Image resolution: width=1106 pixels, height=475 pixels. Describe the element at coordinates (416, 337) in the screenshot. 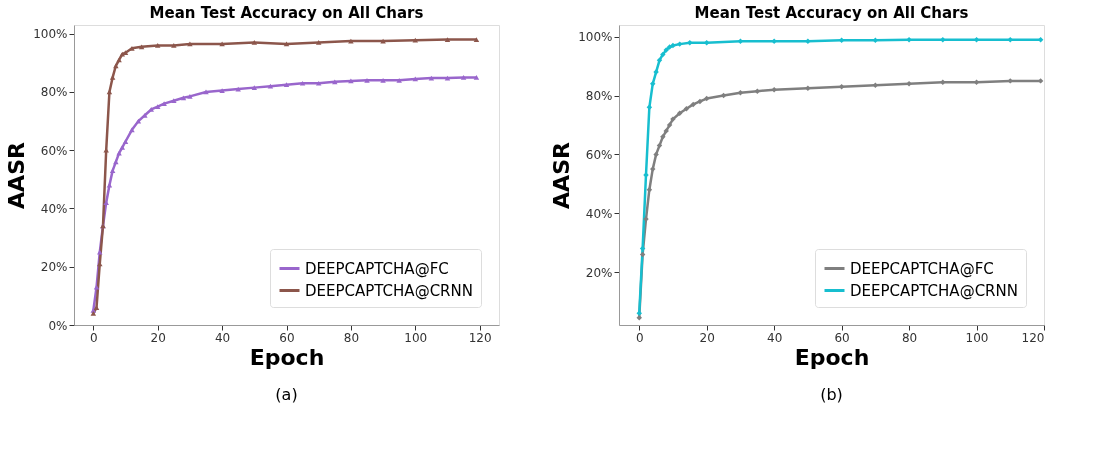

I see `x-tick-label: 100` at that location.